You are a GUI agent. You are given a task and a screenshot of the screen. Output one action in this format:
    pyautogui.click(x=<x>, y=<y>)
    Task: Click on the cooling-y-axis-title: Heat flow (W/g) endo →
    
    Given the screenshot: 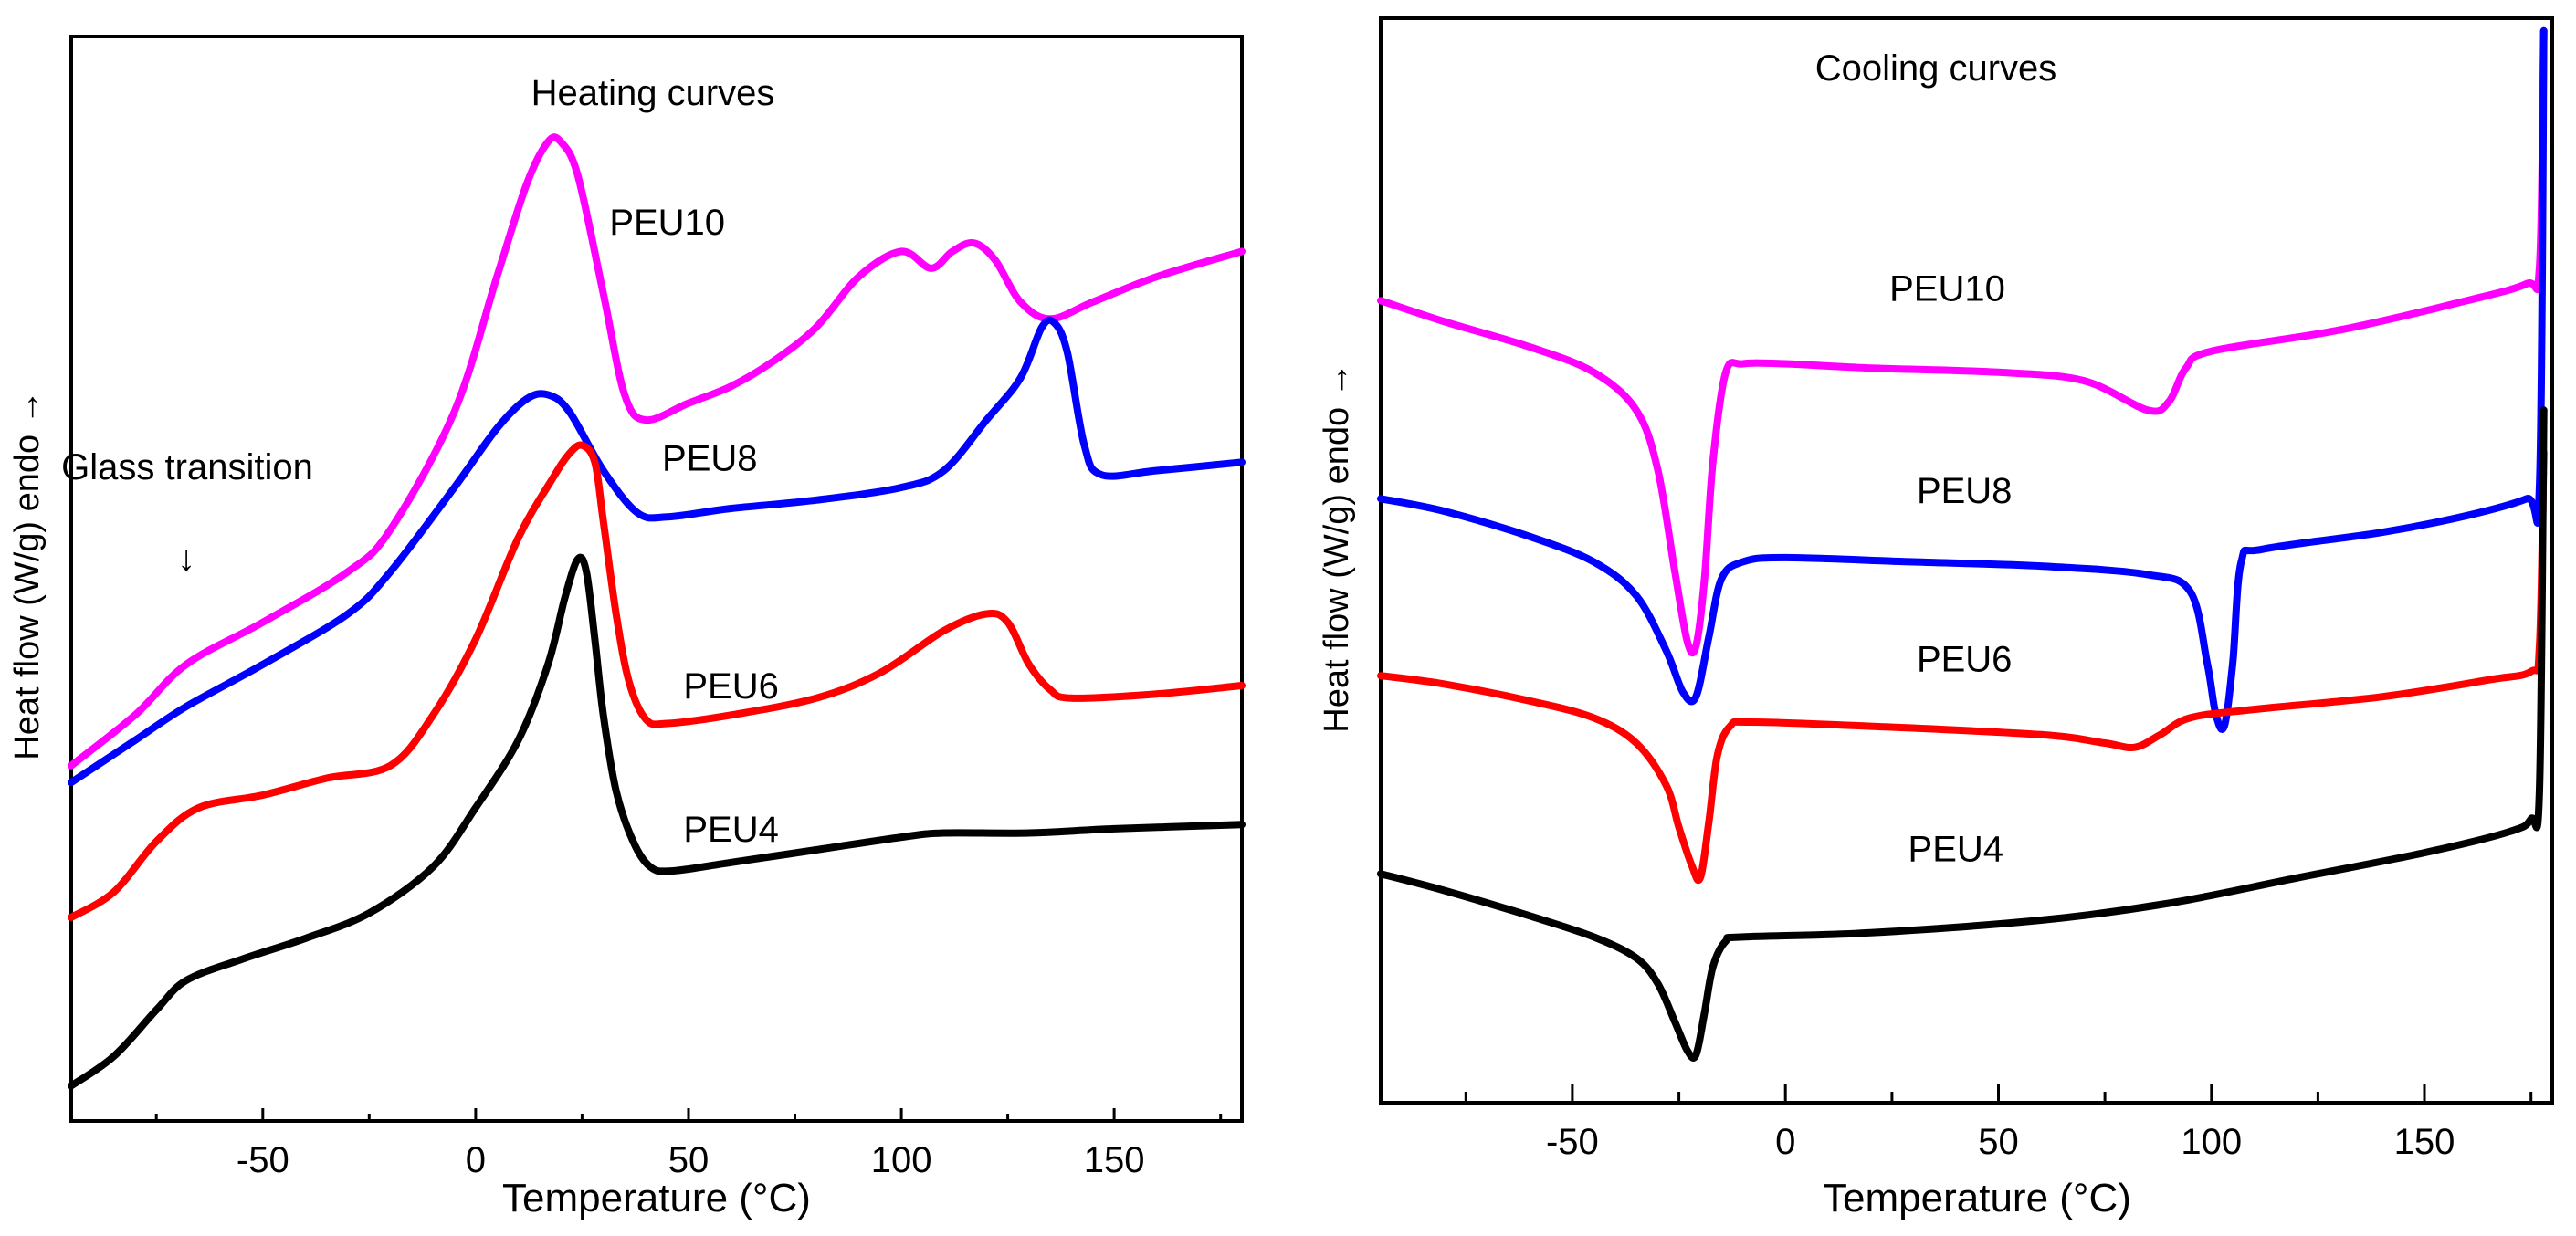 What is the action you would take?
    pyautogui.click(x=1337, y=547)
    